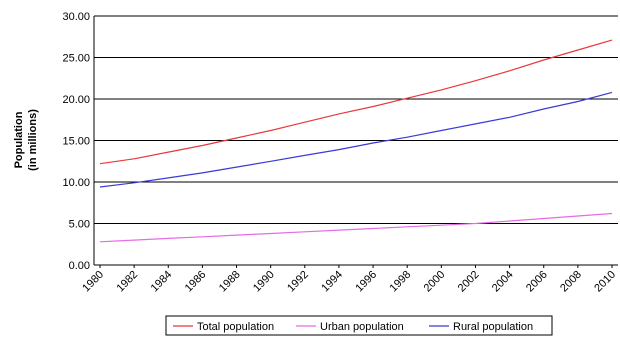  What do you see at coordinates (235, 327) in the screenshot?
I see `legend-label: Total population` at bounding box center [235, 327].